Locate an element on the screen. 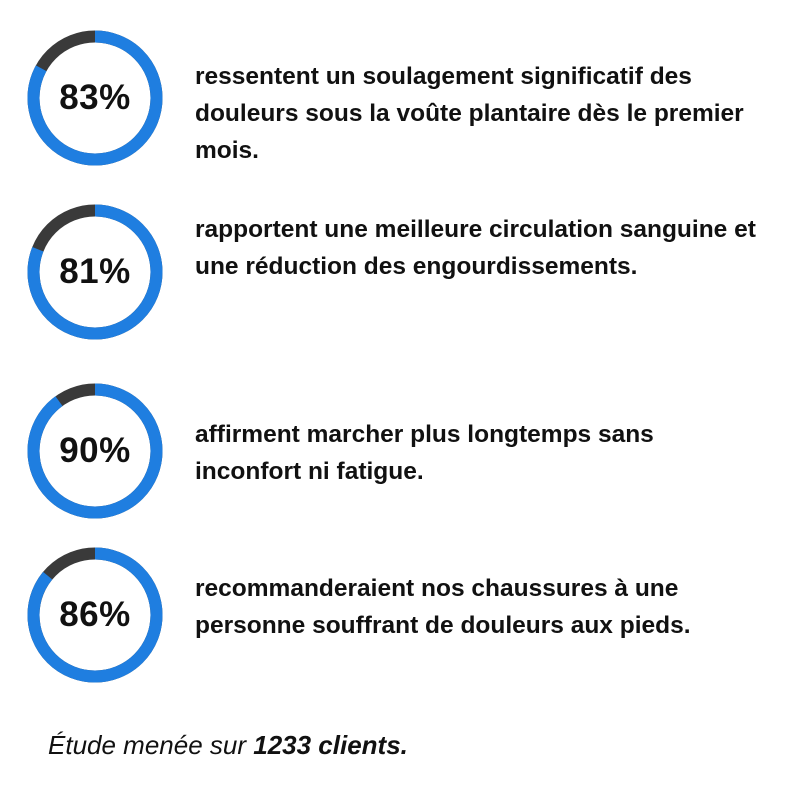  donut-chart: 83% is located at coordinates (95, 98).